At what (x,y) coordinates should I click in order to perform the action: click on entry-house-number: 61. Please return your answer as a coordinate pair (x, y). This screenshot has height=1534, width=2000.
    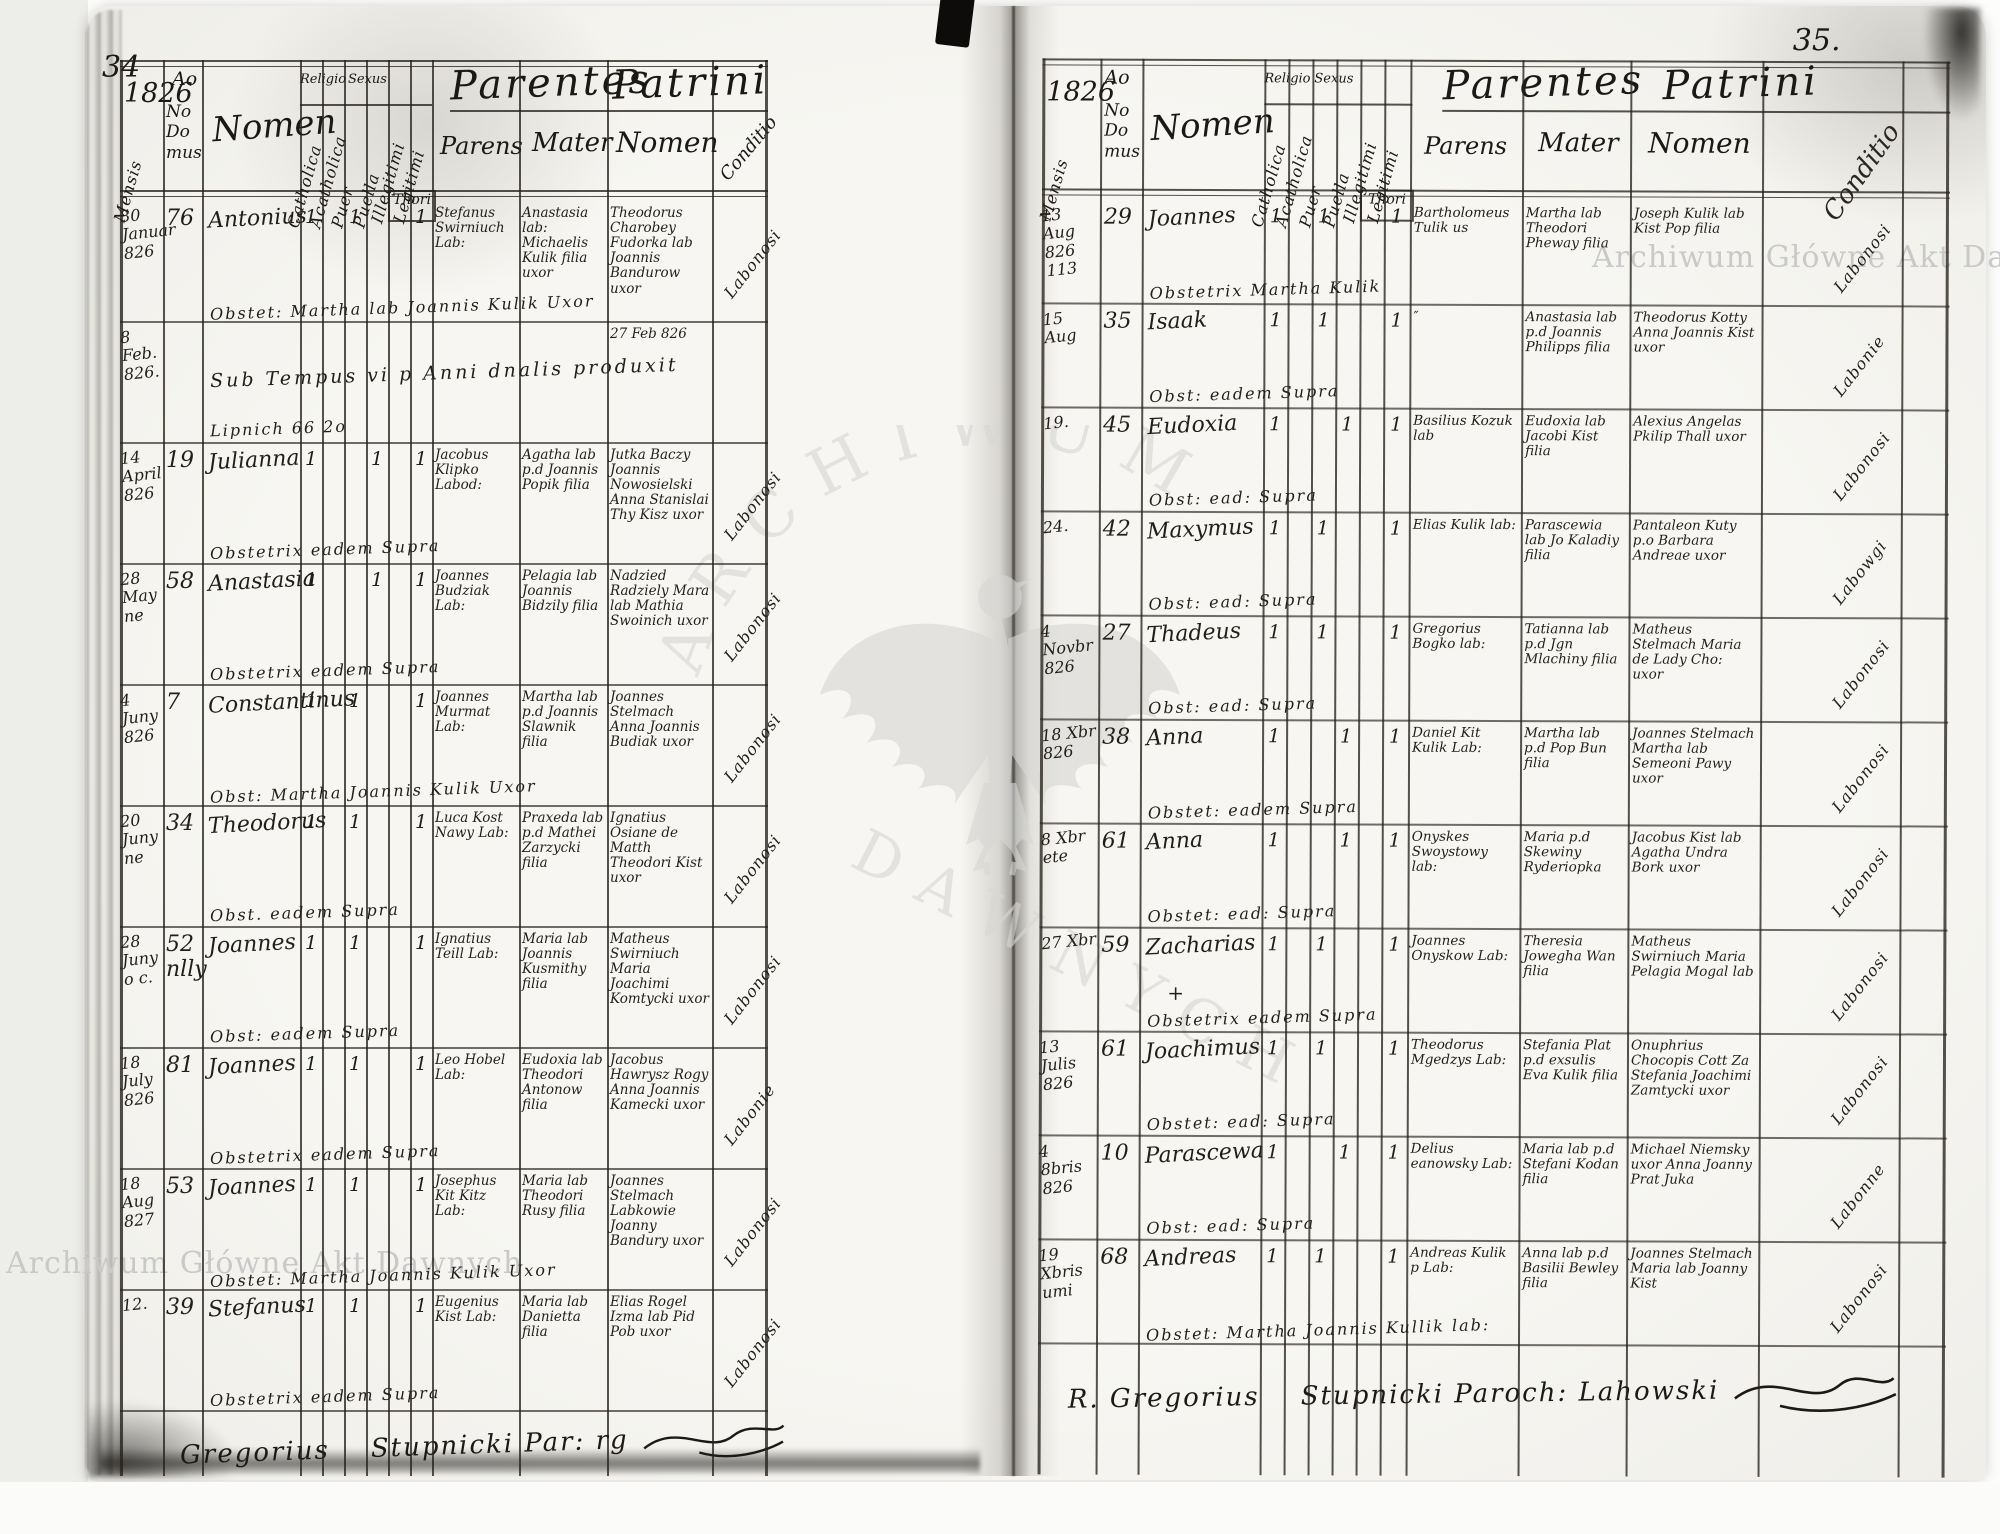
    Looking at the image, I should click on (1115, 841).